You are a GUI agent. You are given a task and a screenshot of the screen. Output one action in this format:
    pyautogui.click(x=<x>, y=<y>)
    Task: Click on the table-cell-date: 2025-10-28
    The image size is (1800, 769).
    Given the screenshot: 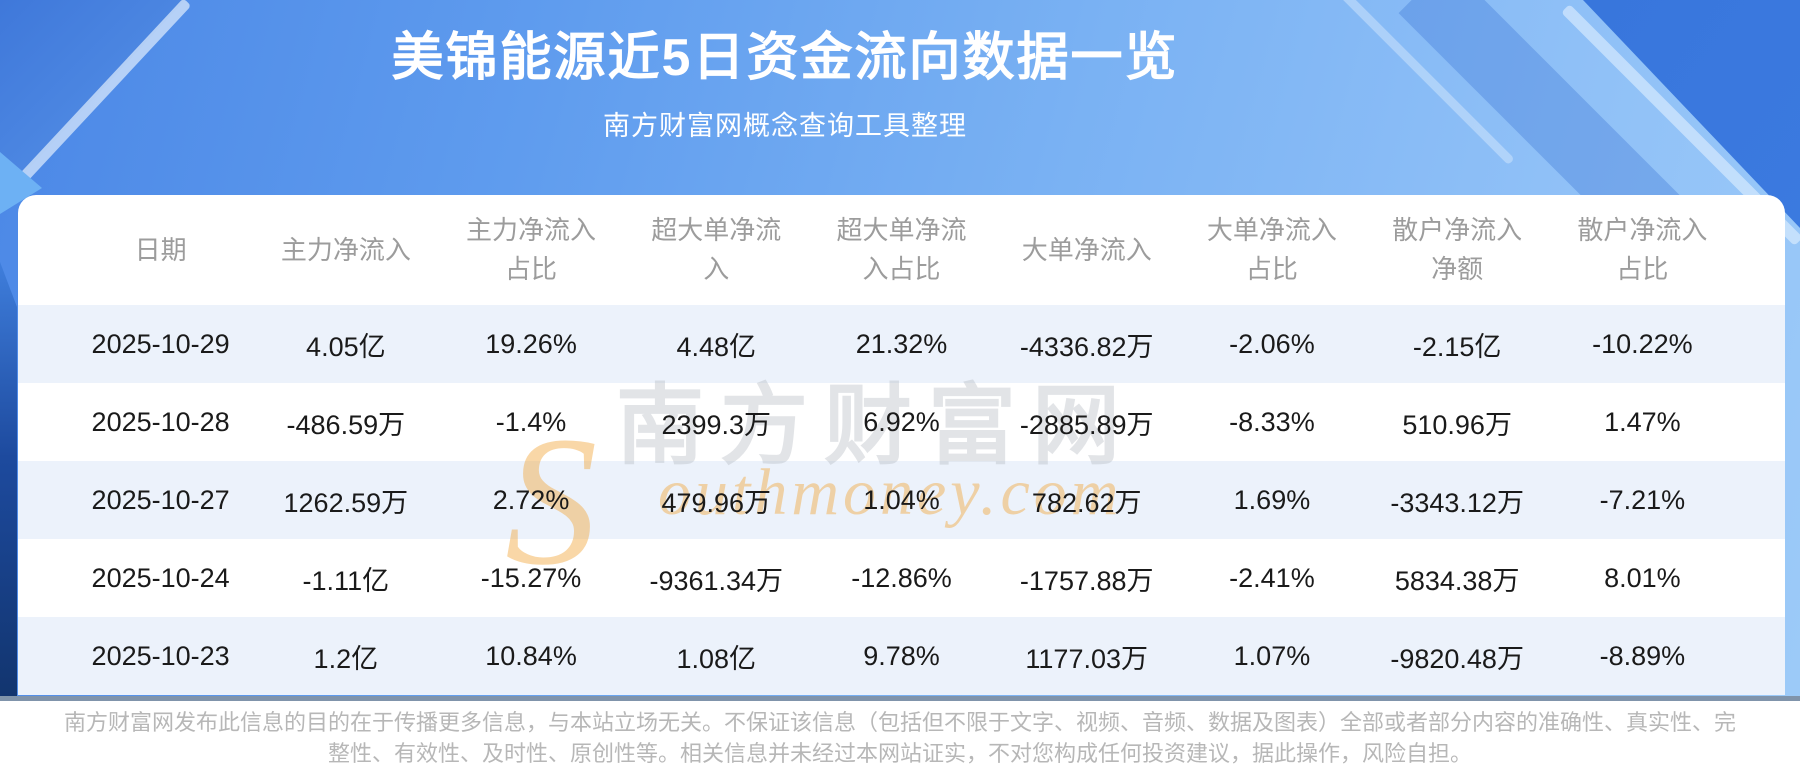 What is the action you would take?
    pyautogui.click(x=160, y=421)
    